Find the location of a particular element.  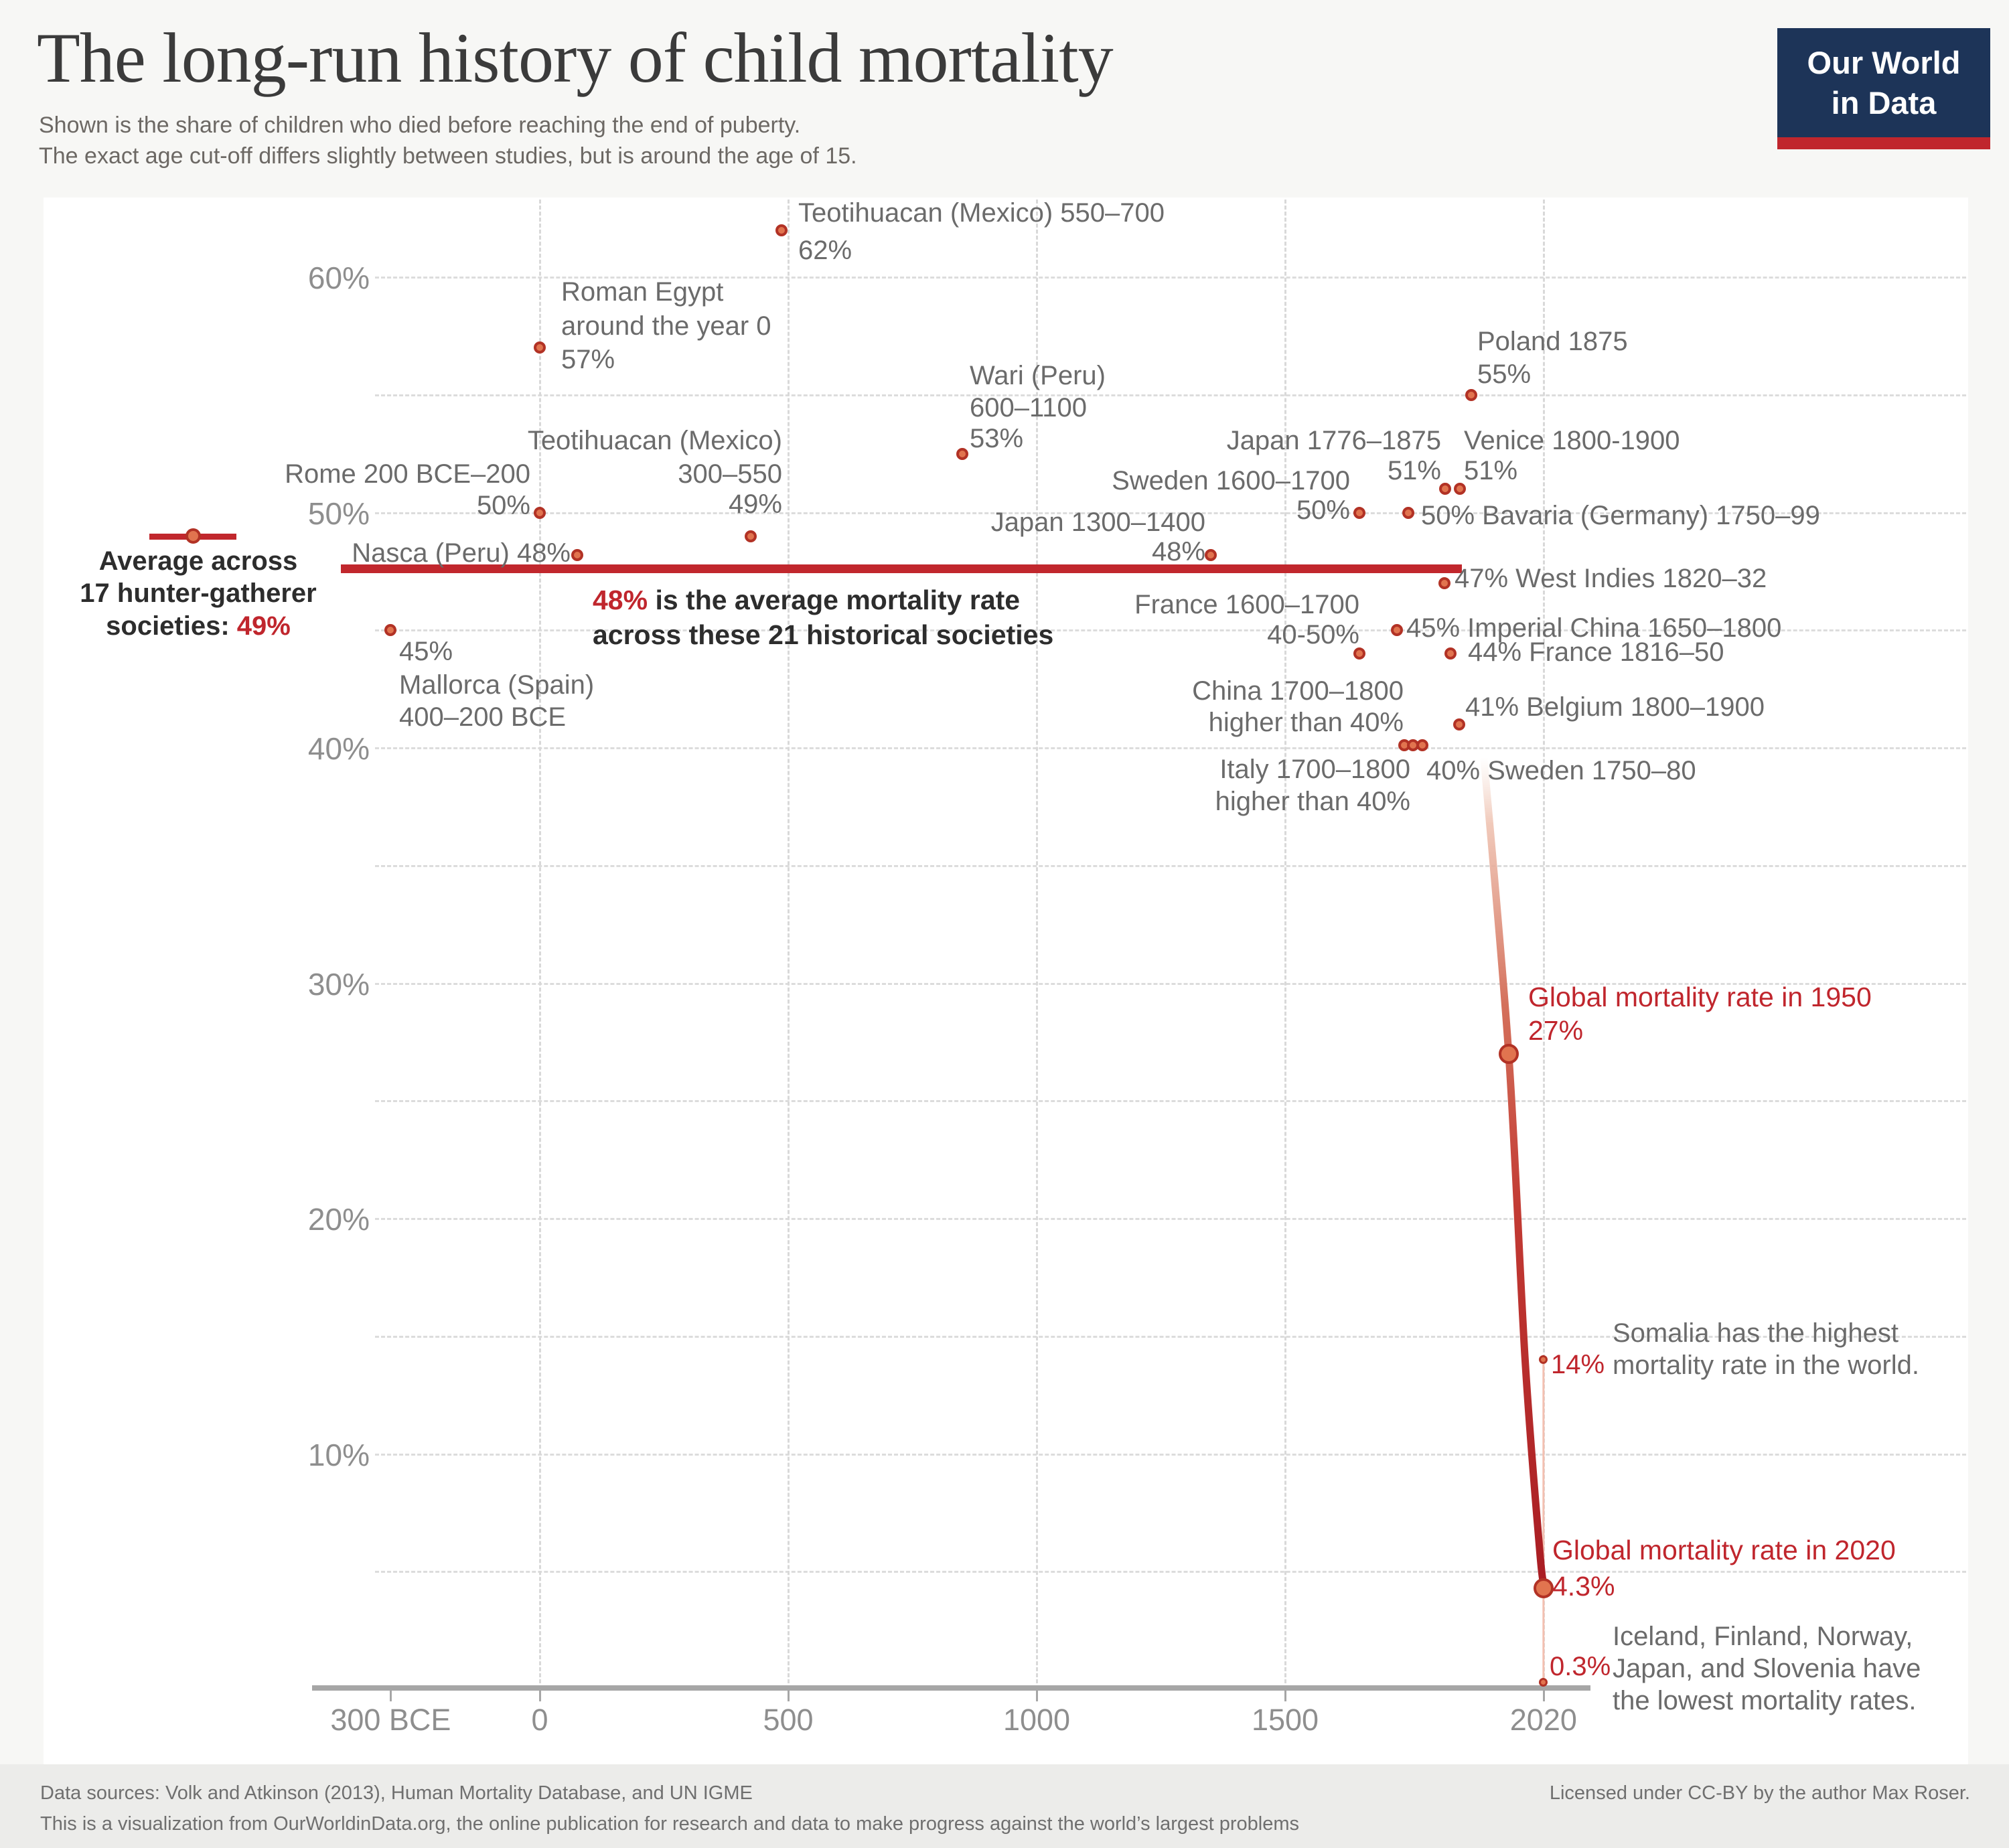

dot-roman-egypt is located at coordinates (540, 347).